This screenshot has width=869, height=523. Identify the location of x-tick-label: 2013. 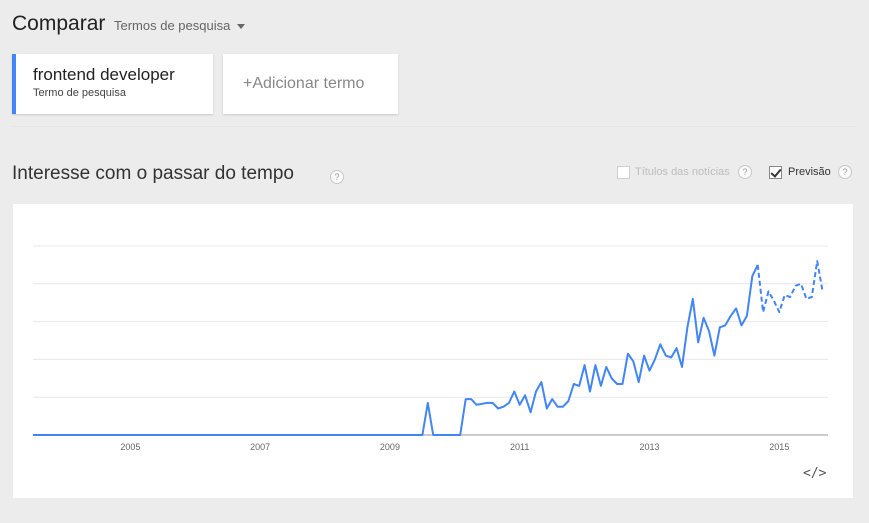
(650, 447).